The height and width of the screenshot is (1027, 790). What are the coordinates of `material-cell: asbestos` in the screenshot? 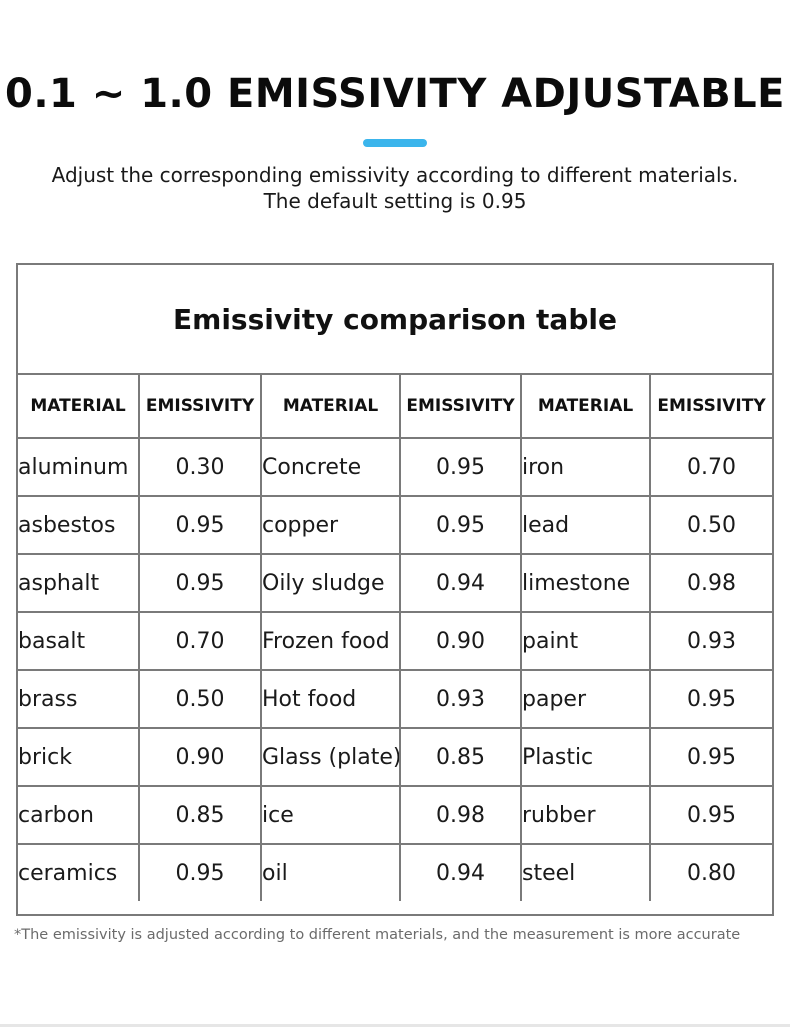 It's located at (79, 525).